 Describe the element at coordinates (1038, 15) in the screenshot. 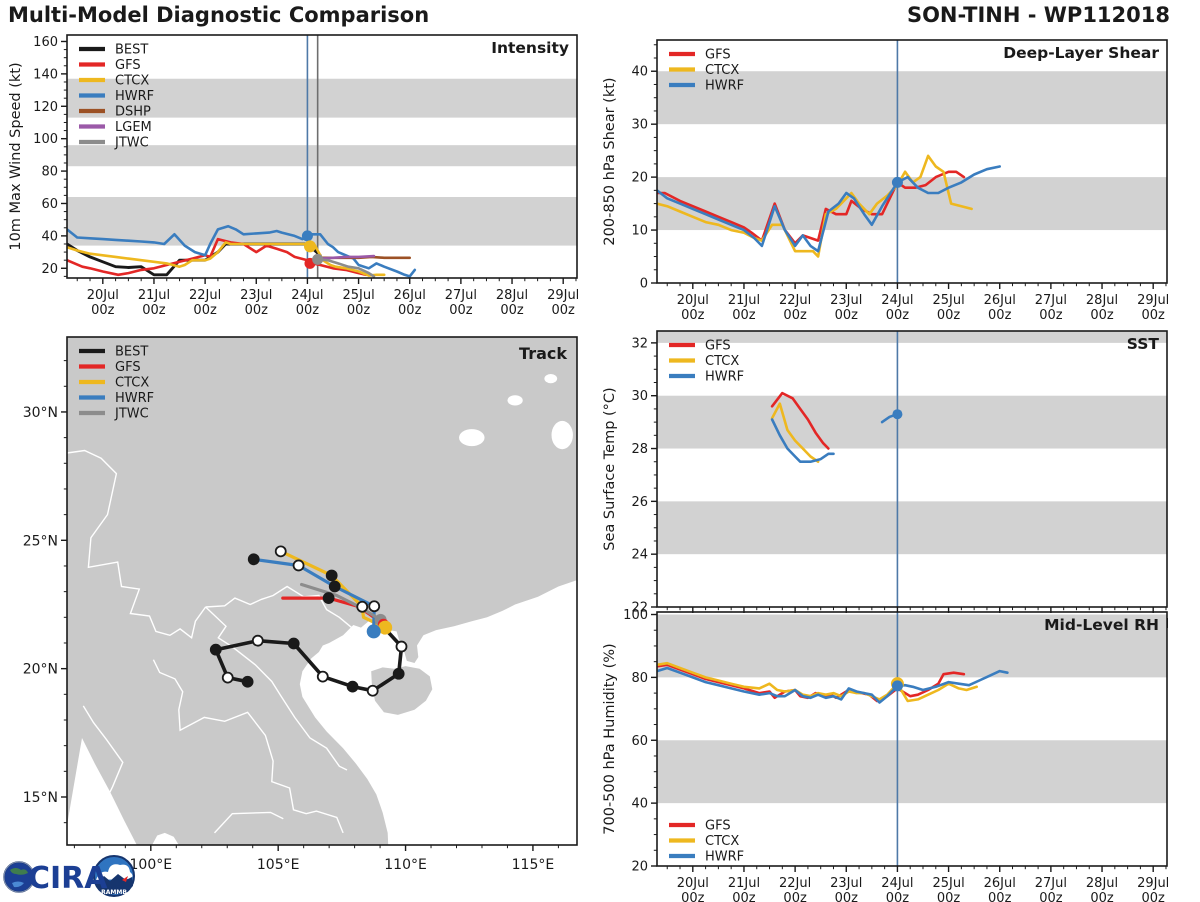

I see `storm-title: SON-TINH - WP112018` at that location.